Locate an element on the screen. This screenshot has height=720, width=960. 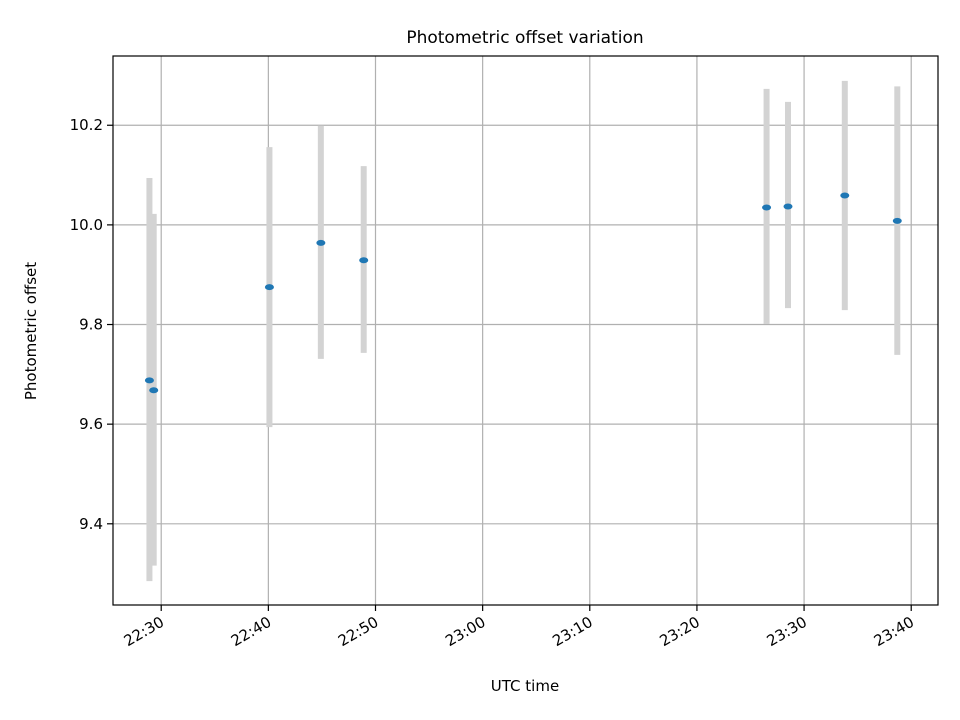
y-tick-label: 9.8 is located at coordinates (91, 325).